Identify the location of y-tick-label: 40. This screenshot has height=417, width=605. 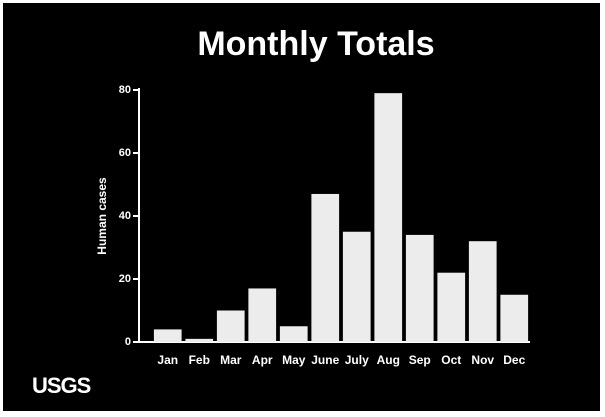
(125, 216).